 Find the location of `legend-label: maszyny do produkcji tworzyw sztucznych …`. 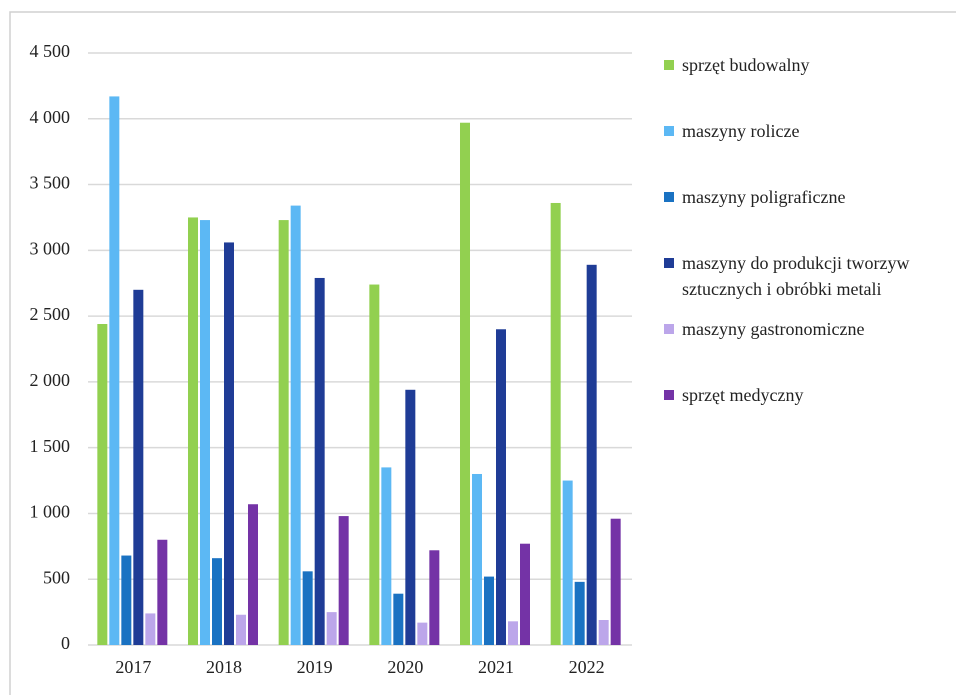

legend-label: maszyny do produkcji tworzyw sztucznych … is located at coordinates (796, 276).